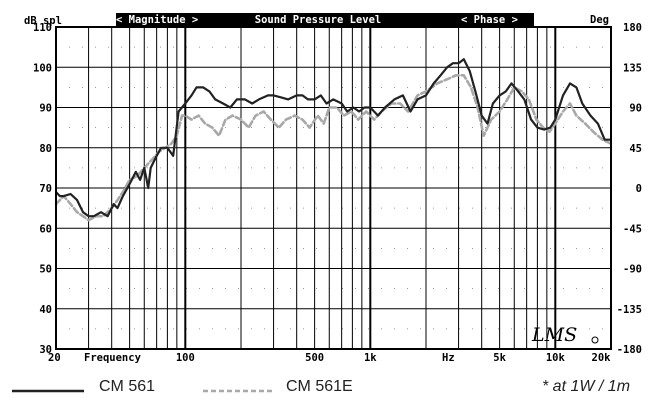  I want to click on lms-logo: LMS, so click(565, 335).